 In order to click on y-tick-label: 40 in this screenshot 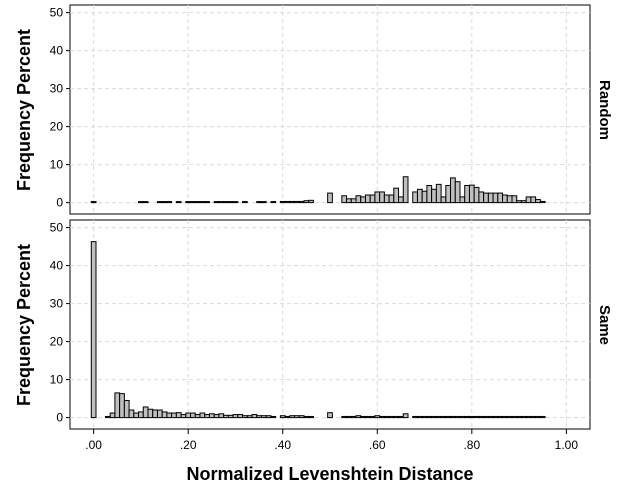, I will do `click(57, 51)`.